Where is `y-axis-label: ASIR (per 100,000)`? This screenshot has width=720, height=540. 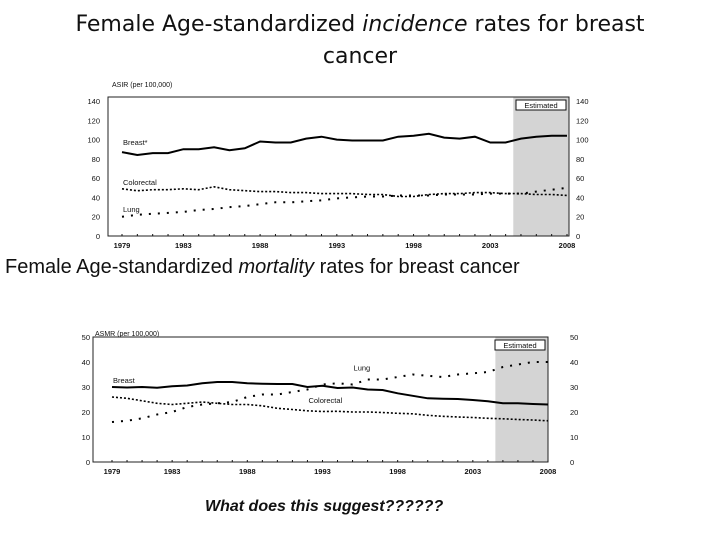 y-axis-label: ASIR (per 100,000) is located at coordinates (142, 85).